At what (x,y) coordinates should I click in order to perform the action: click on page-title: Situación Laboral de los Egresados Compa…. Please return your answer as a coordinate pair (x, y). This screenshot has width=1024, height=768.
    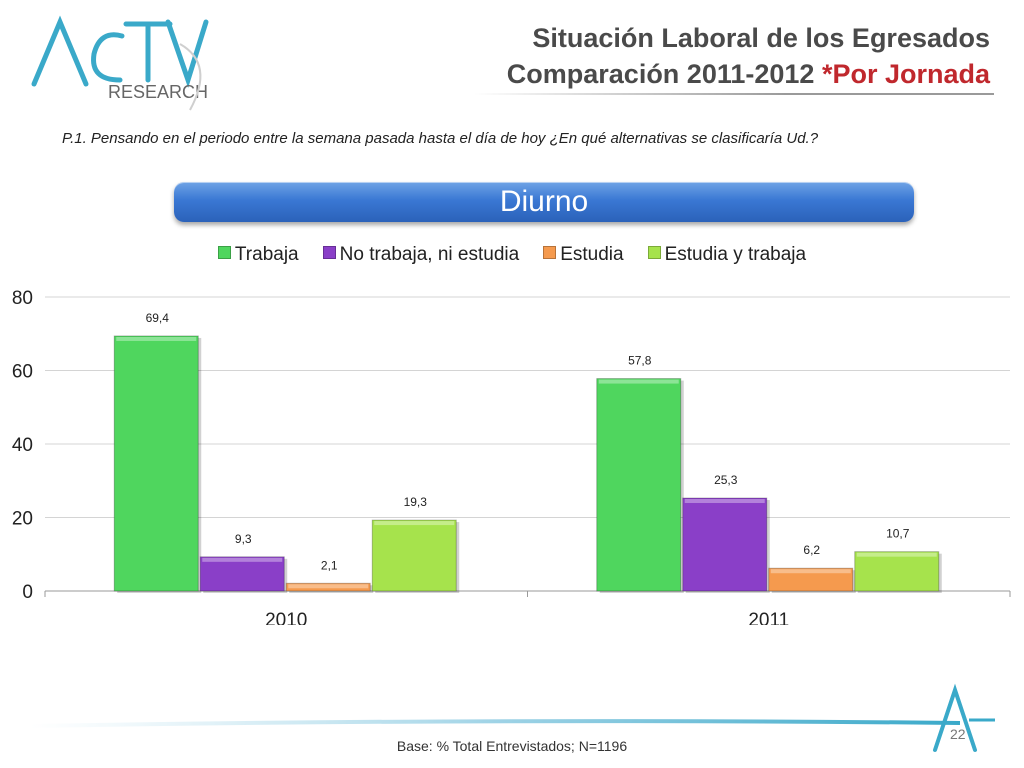
    Looking at the image, I should click on (748, 56).